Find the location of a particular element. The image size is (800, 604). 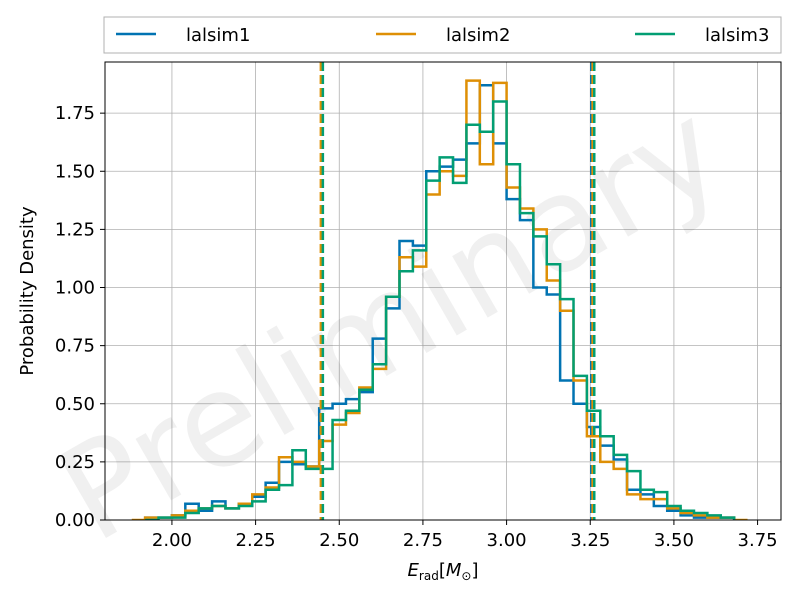

legend-label-lalsim2: lalsim2 is located at coordinates (478, 35).